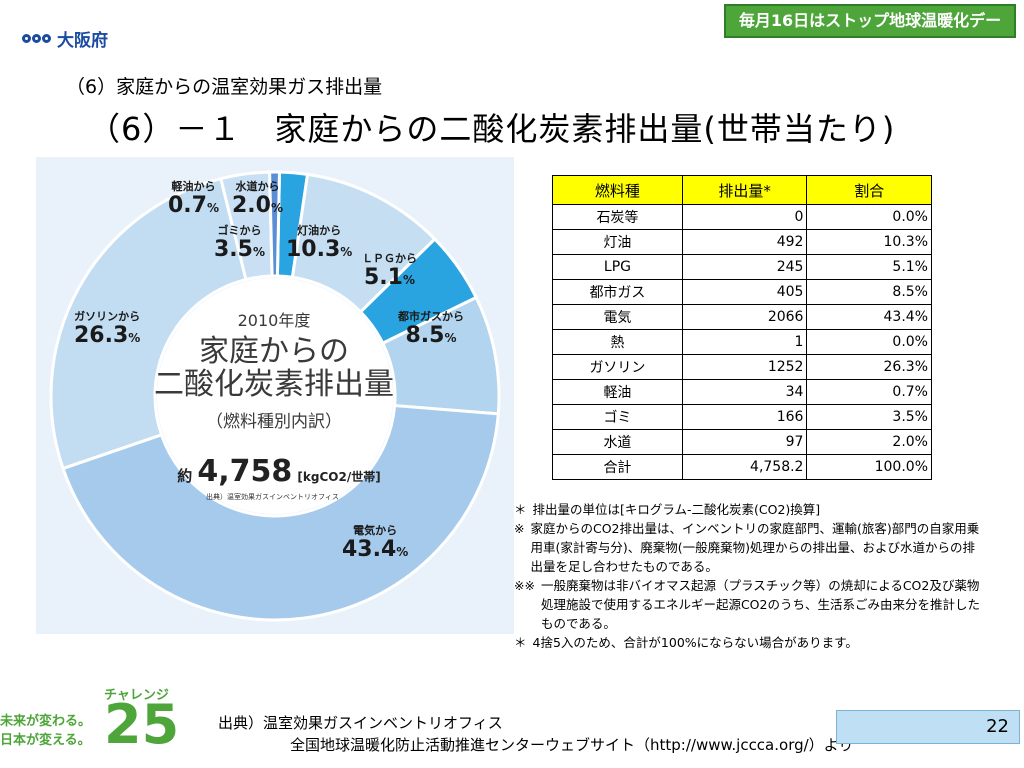 The width and height of the screenshot is (1024, 768). What do you see at coordinates (742, 317) in the screenshot?
I see `table-row: 電気 2066 43.4%` at bounding box center [742, 317].